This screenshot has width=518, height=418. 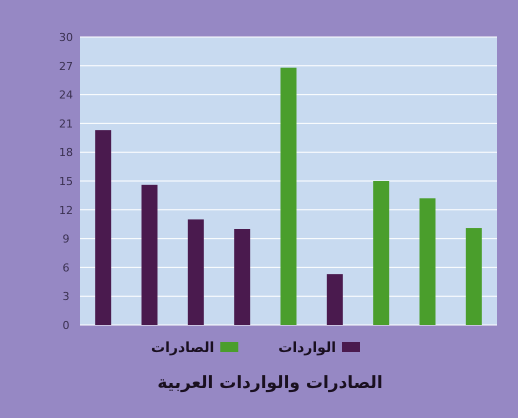 What do you see at coordinates (66, 95) in the screenshot?
I see `y-tick-label: 24` at bounding box center [66, 95].